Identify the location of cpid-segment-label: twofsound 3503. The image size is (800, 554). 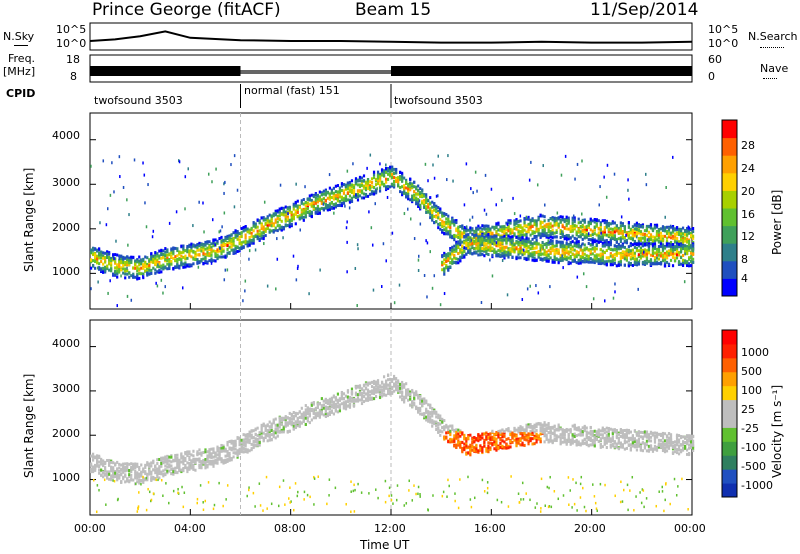
(438, 100).